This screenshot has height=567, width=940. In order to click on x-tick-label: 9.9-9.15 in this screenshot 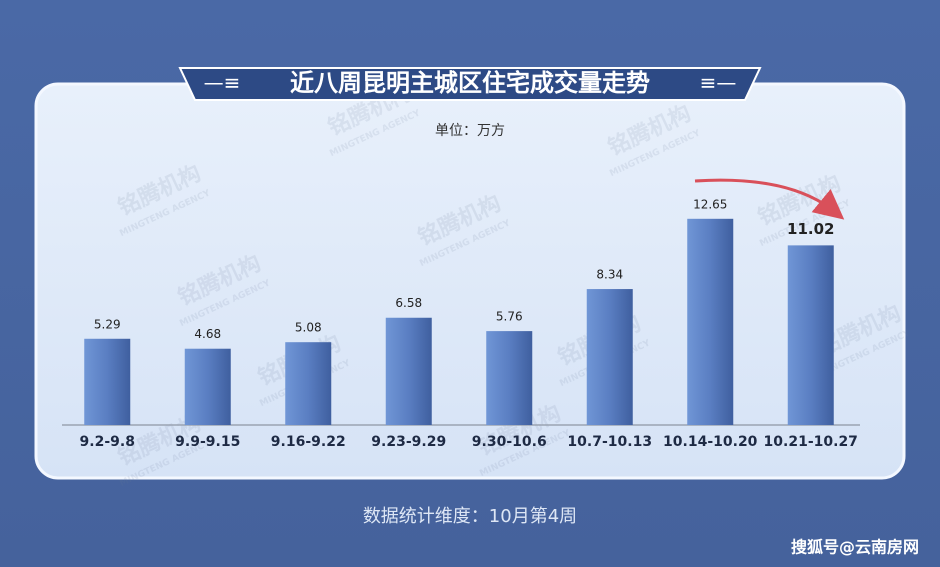, I will do `click(207, 442)`.